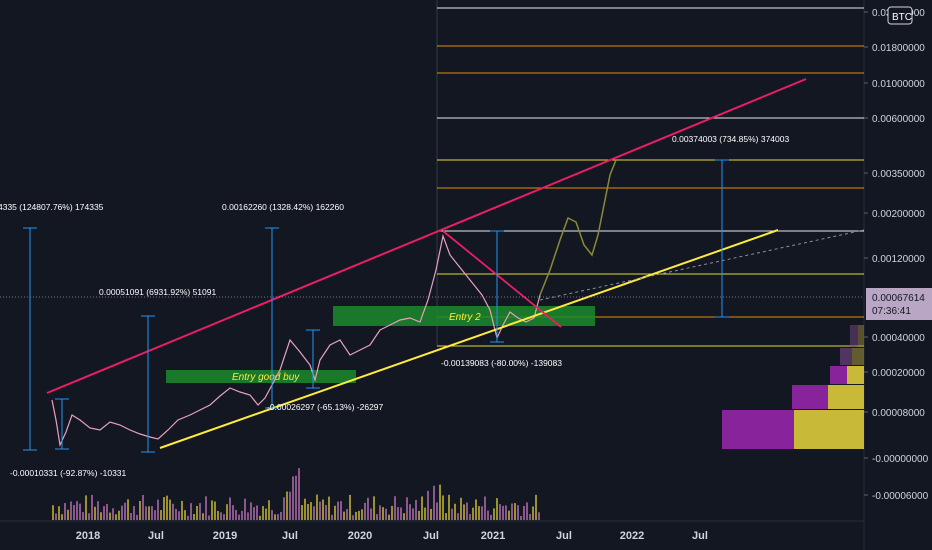 The width and height of the screenshot is (932, 550). I want to click on currency-badge: BTC, so click(900, 15).